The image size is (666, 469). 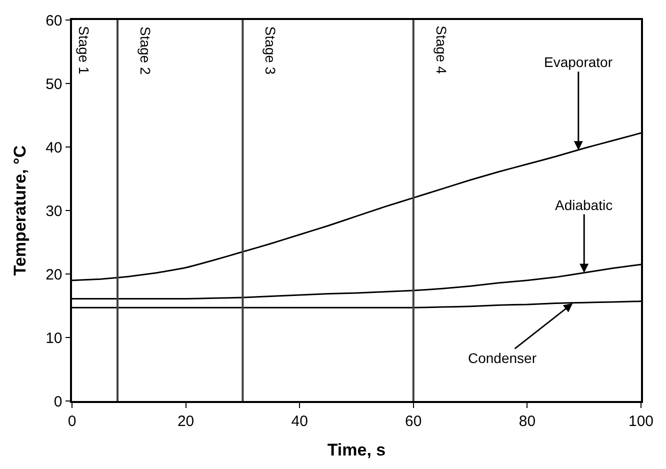 What do you see at coordinates (441, 50) in the screenshot?
I see `annotation: Stage 4` at bounding box center [441, 50].